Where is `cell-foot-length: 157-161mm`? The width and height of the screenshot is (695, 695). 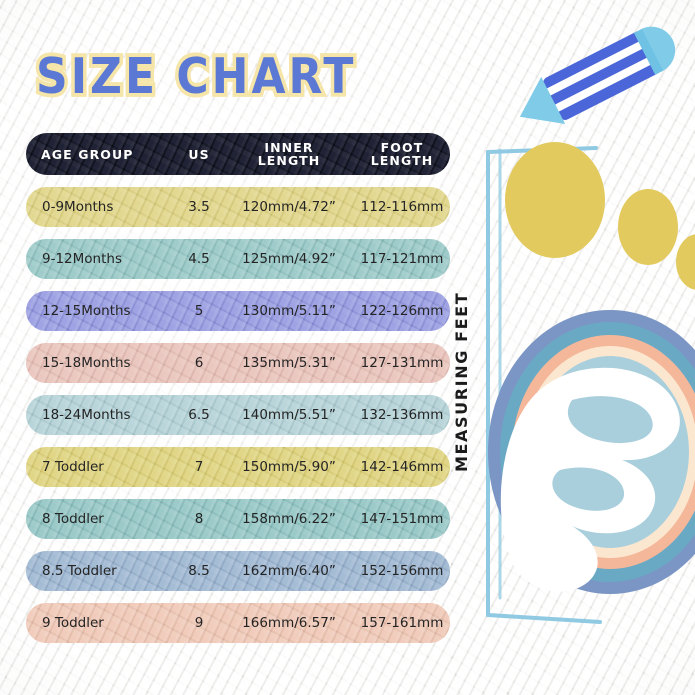 cell-foot-length: 157-161mm is located at coordinates (402, 623).